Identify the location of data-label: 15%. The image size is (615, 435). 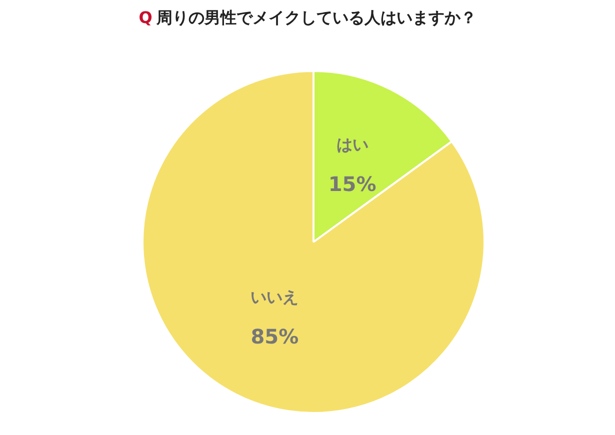
(352, 184).